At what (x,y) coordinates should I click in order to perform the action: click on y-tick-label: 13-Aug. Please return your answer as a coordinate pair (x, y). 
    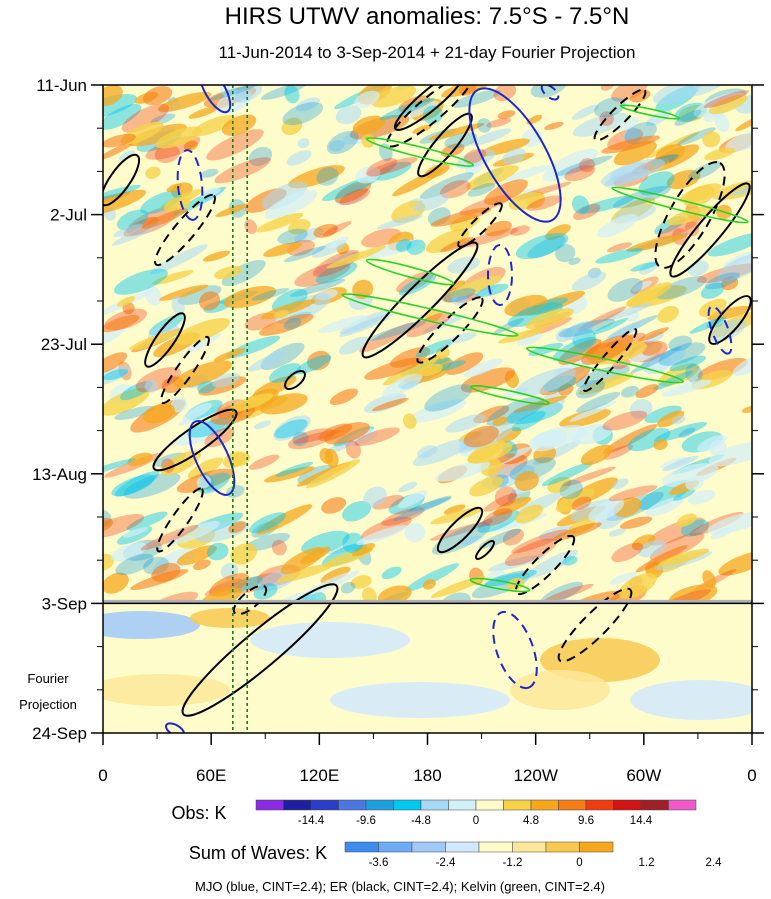
    Looking at the image, I should click on (59, 474).